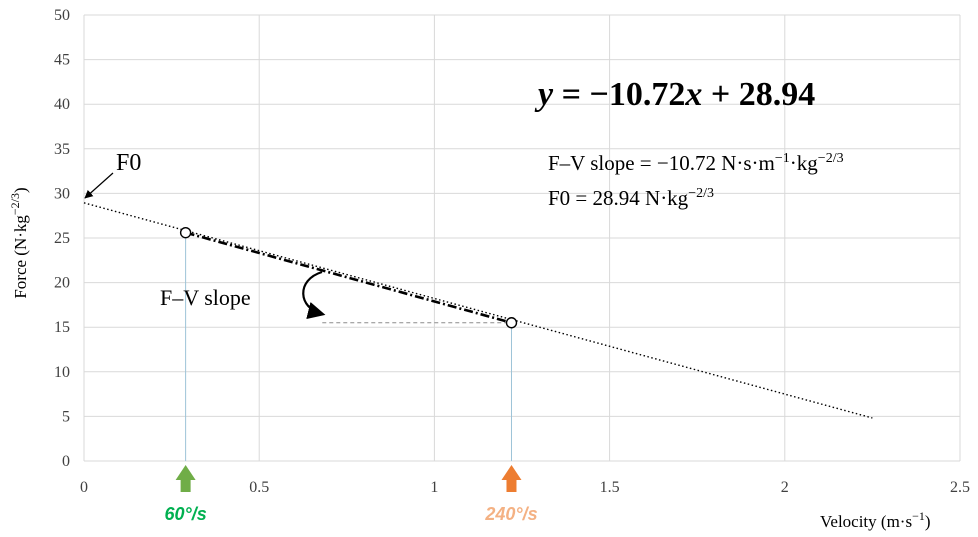 The image size is (978, 537). I want to click on slope-value-text: F–V slope = −10.72 N·s·m−1·kg−2/3, so click(696, 163).